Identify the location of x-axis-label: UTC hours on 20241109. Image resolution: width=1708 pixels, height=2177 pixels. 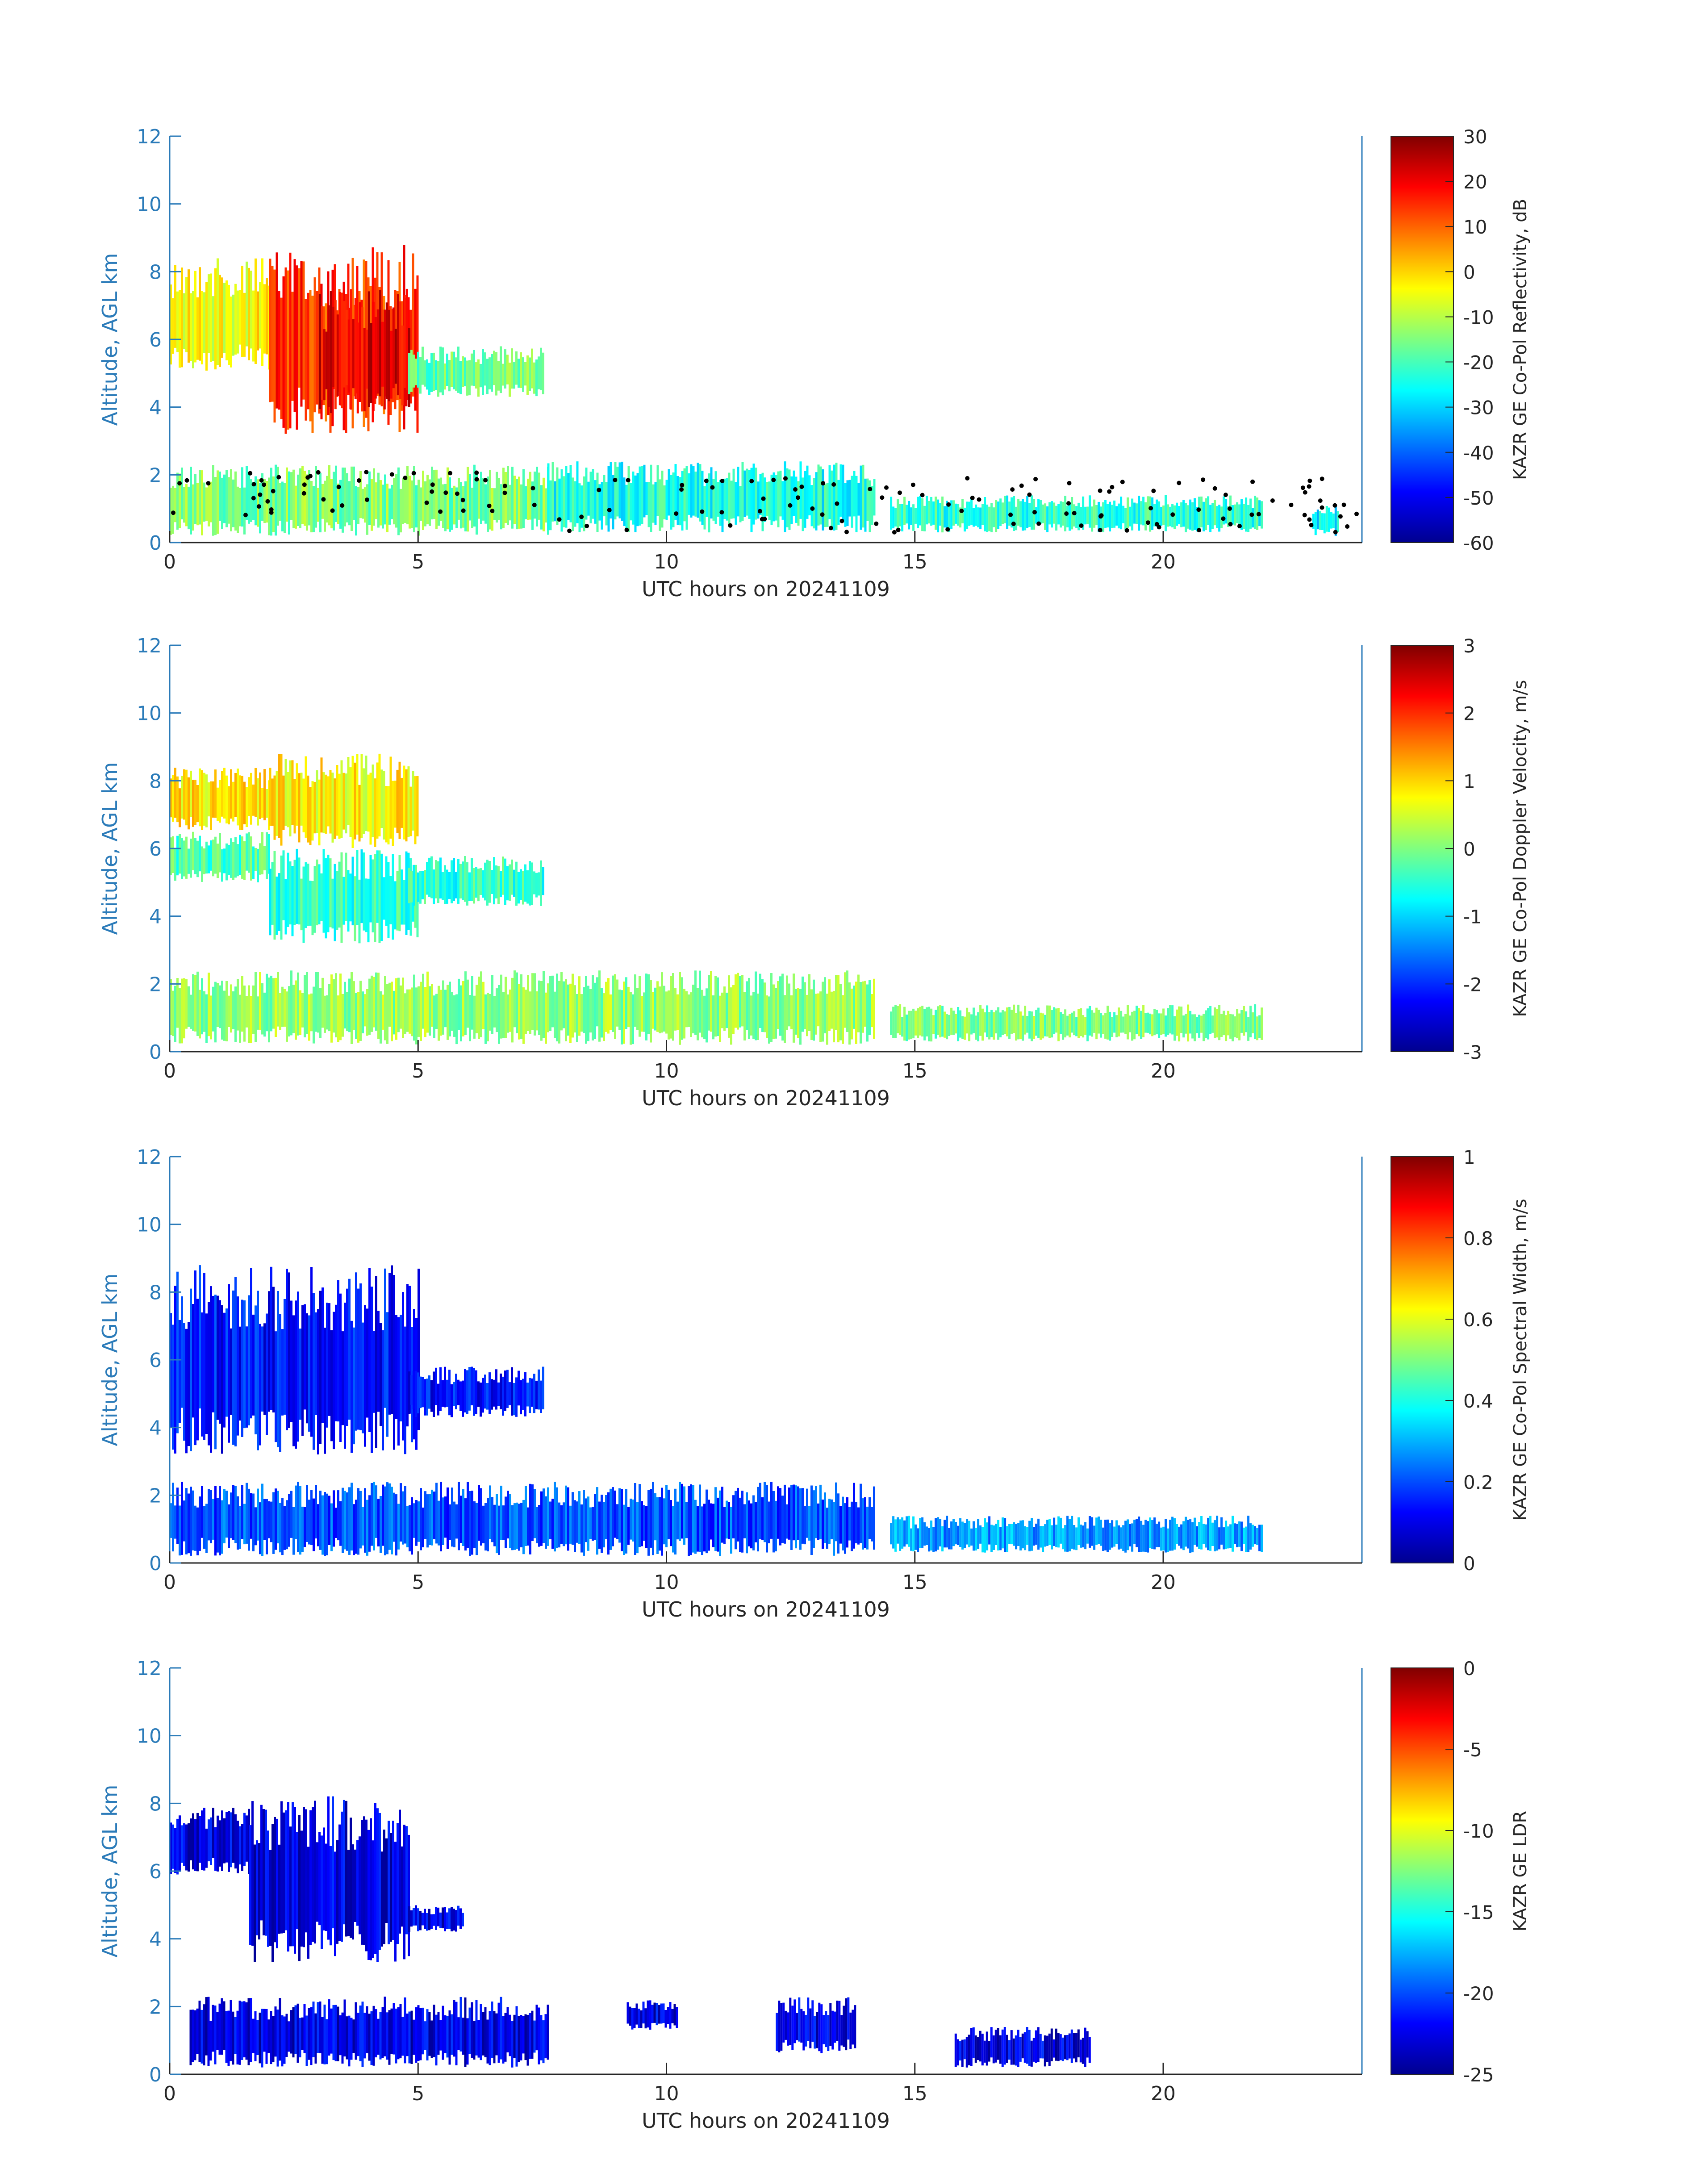
(766, 1098).